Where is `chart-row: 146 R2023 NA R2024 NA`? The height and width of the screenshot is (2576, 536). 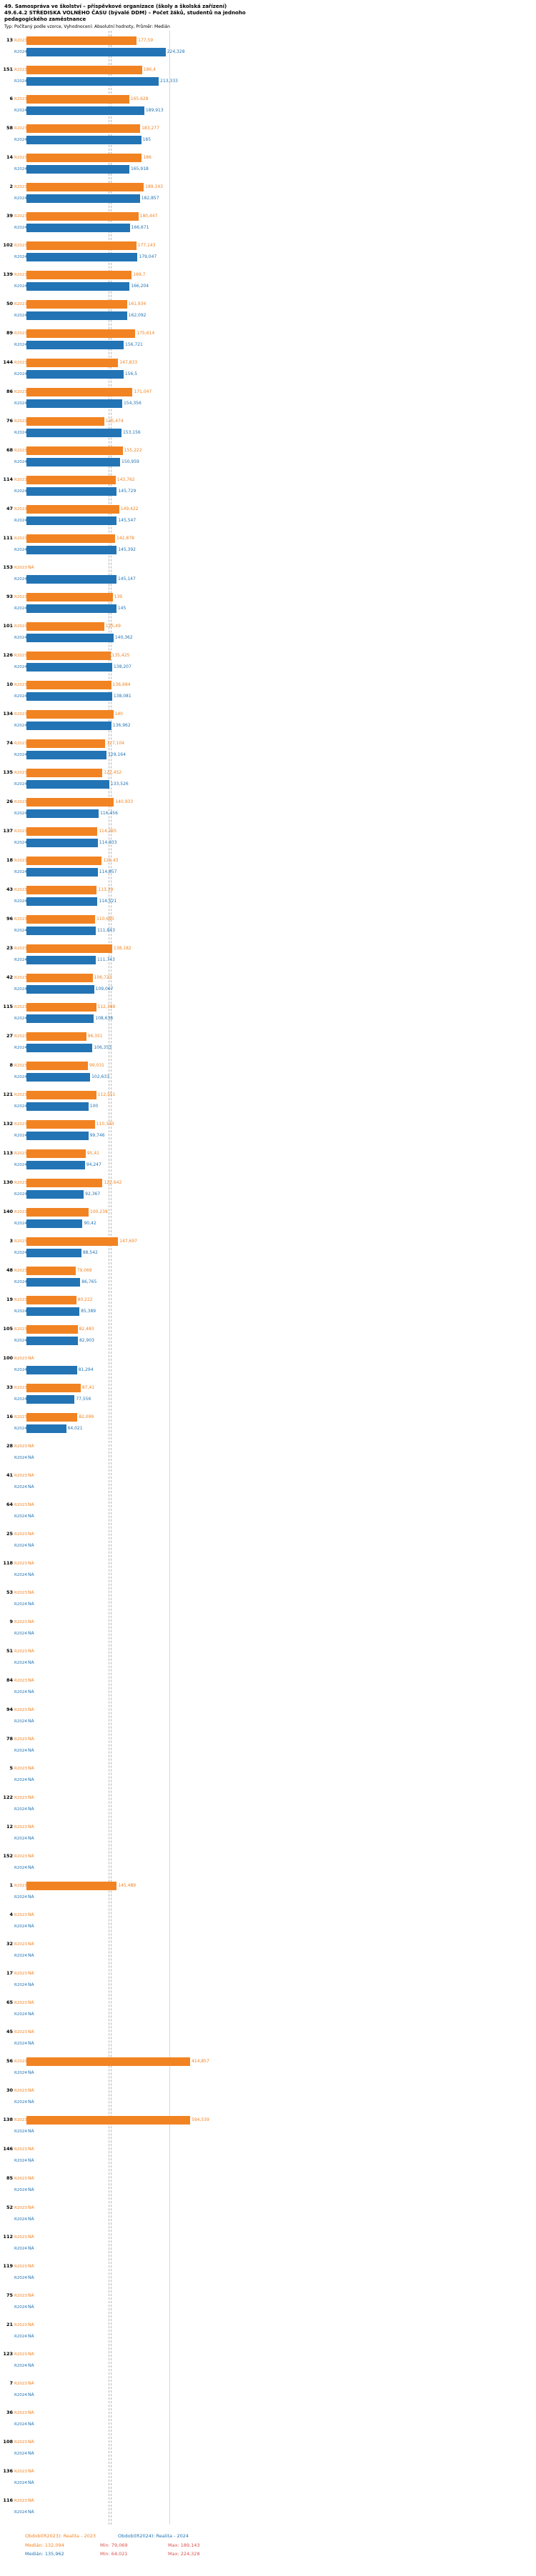
chart-row: 146 R2023 NA R2024 NA is located at coordinates (268, 2158).